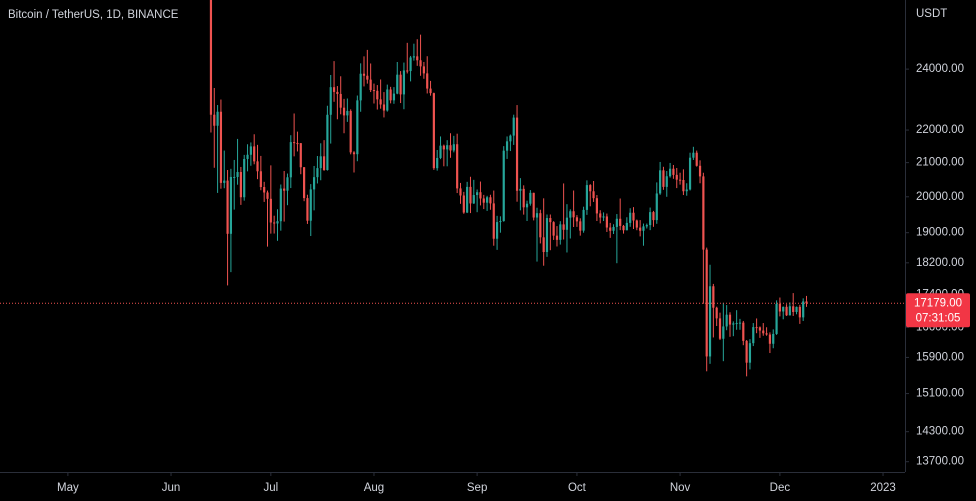 The height and width of the screenshot is (501, 976). I want to click on y-tick-label: 14300.00, so click(940, 432).